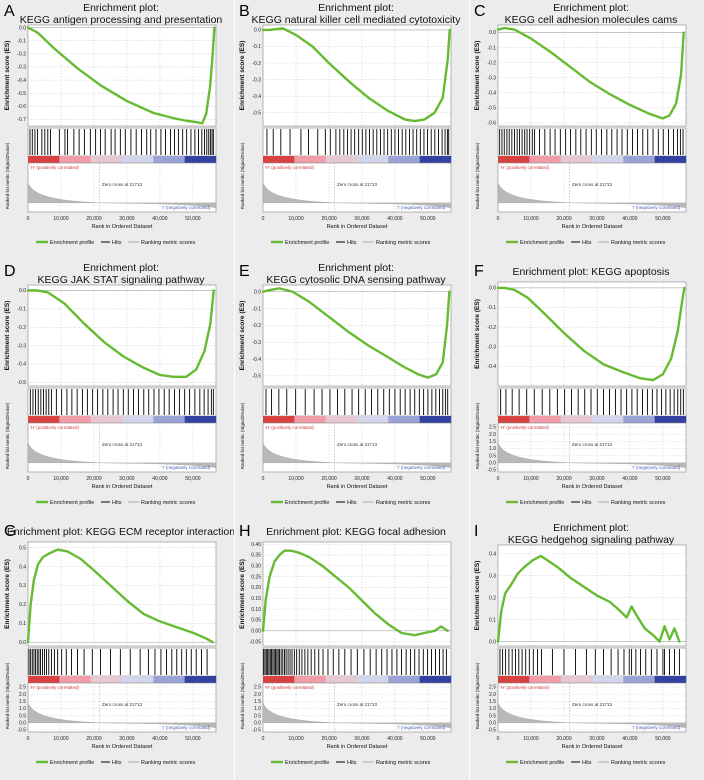  Describe the element at coordinates (244, 11) in the screenshot. I see `panel-letter: B` at that location.